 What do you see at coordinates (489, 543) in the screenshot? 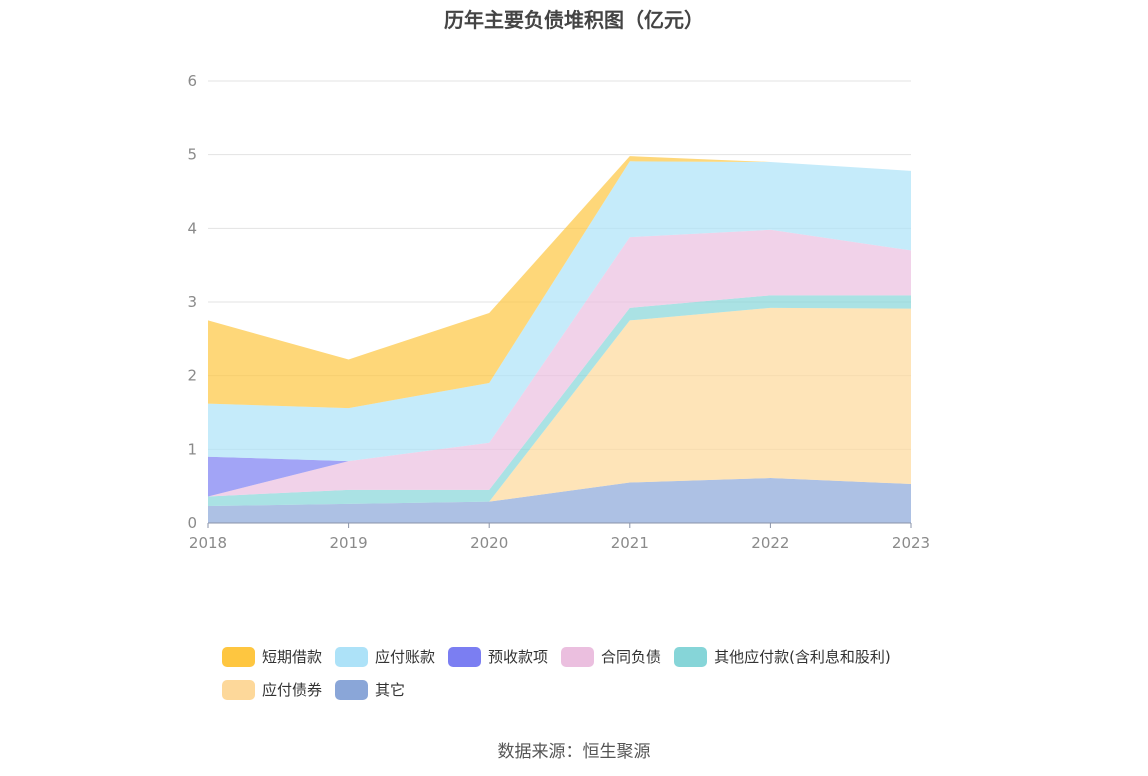
I see `x-tick-label: 2020` at bounding box center [489, 543].